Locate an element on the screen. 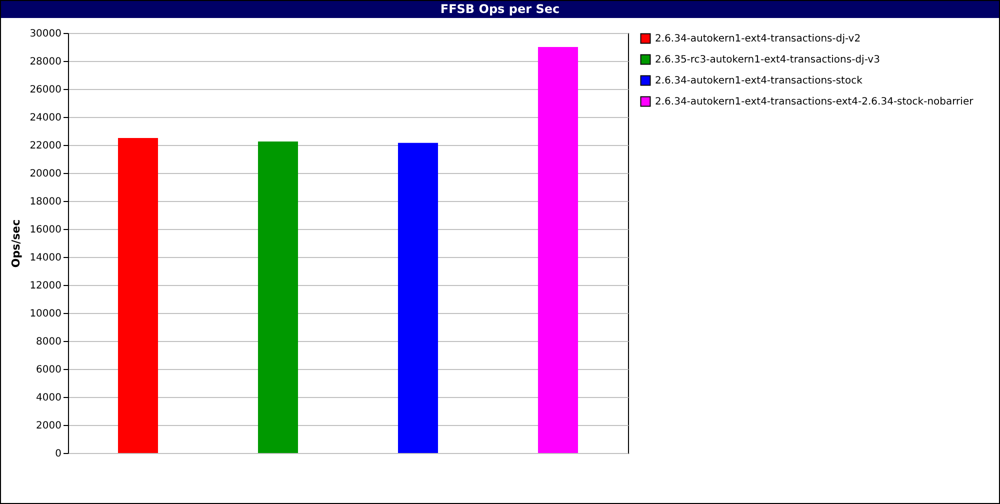 This screenshot has width=1000, height=504. legend-label: 2.6.34-autokern1-ext4-transactions-dj-v2 is located at coordinates (758, 39).